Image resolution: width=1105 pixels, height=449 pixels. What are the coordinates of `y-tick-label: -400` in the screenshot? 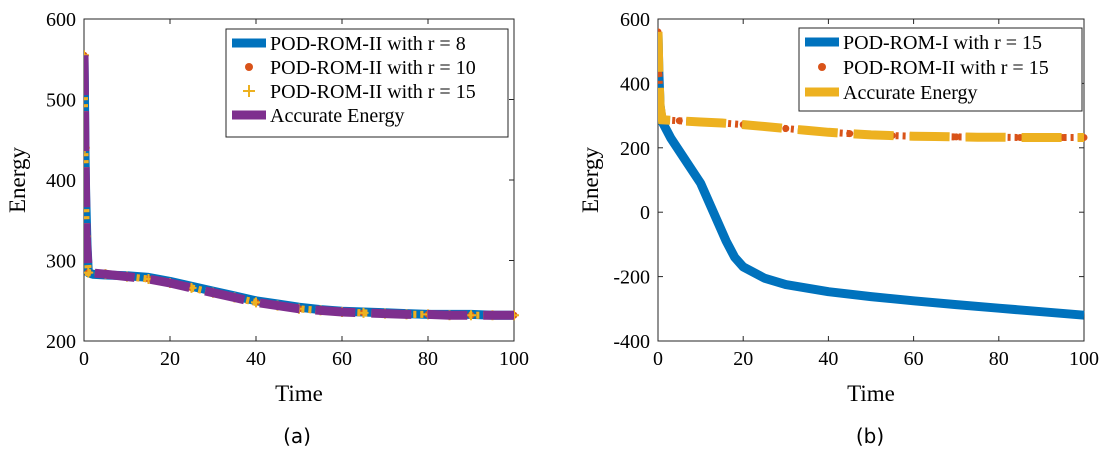 It's located at (631, 342).